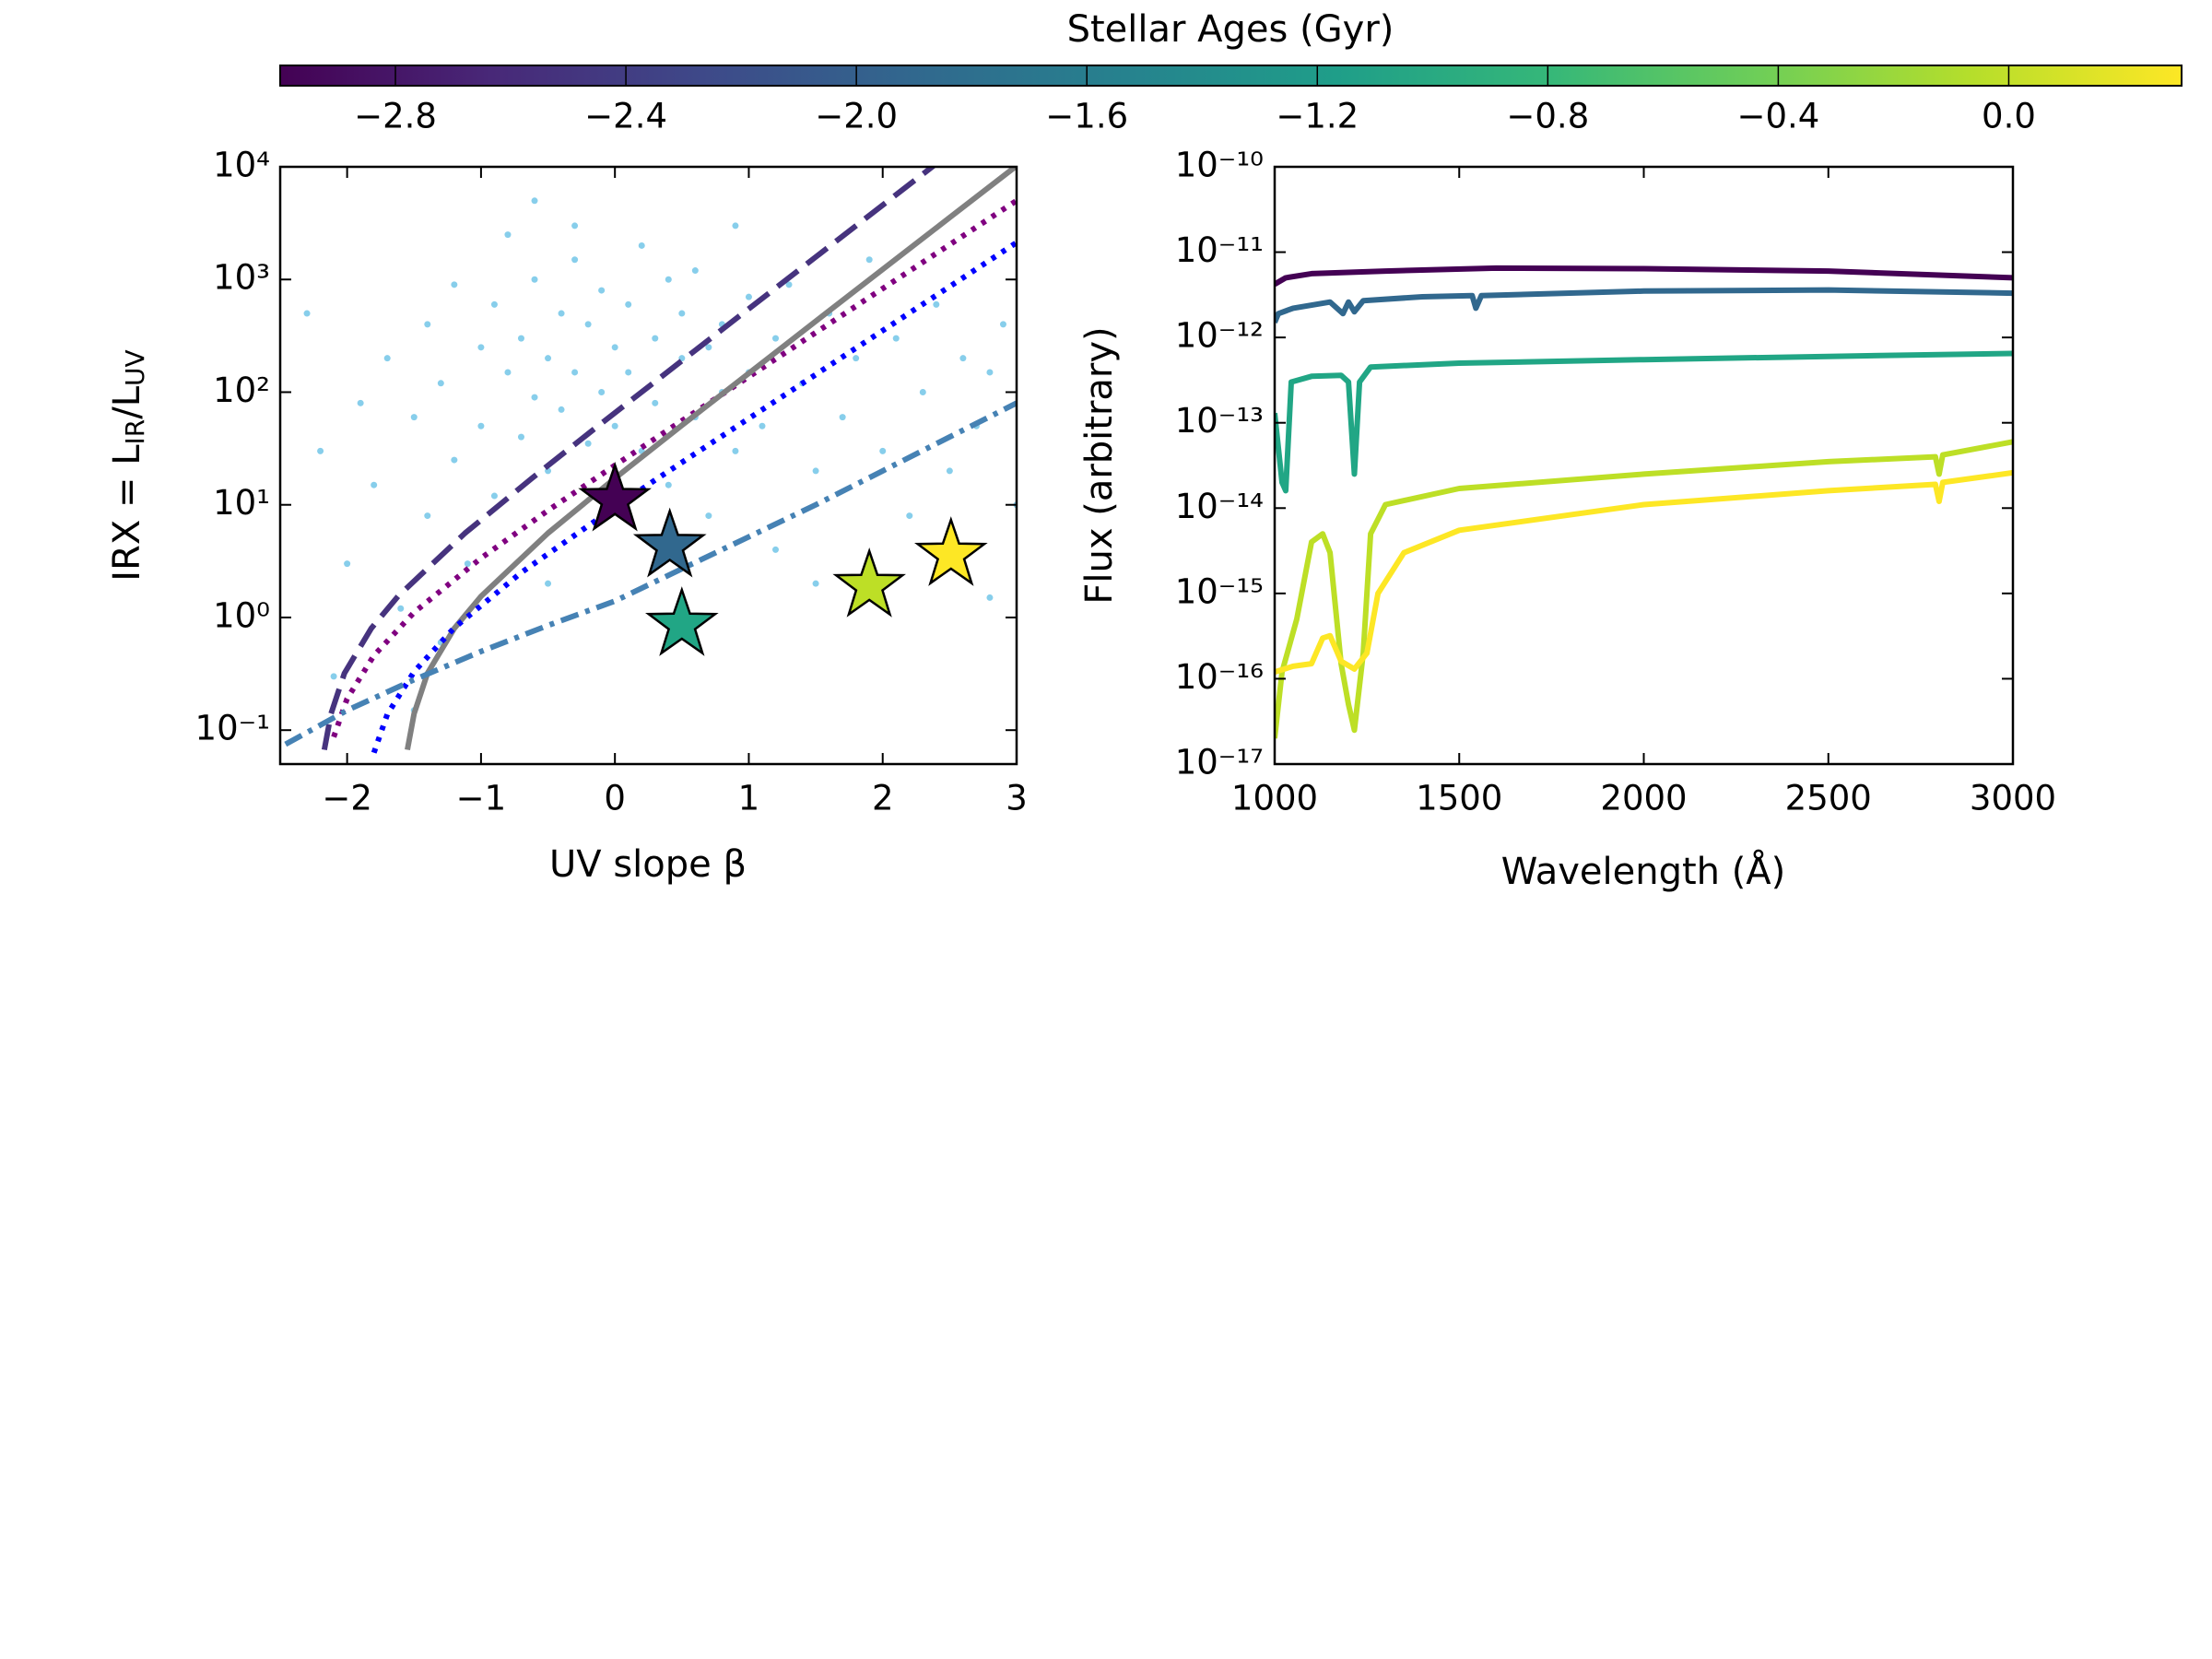 Image resolution: width=2212 pixels, height=1659 pixels. What do you see at coordinates (1777, 116) in the screenshot?
I see `colorbar-tick-label: −0.4` at bounding box center [1777, 116].